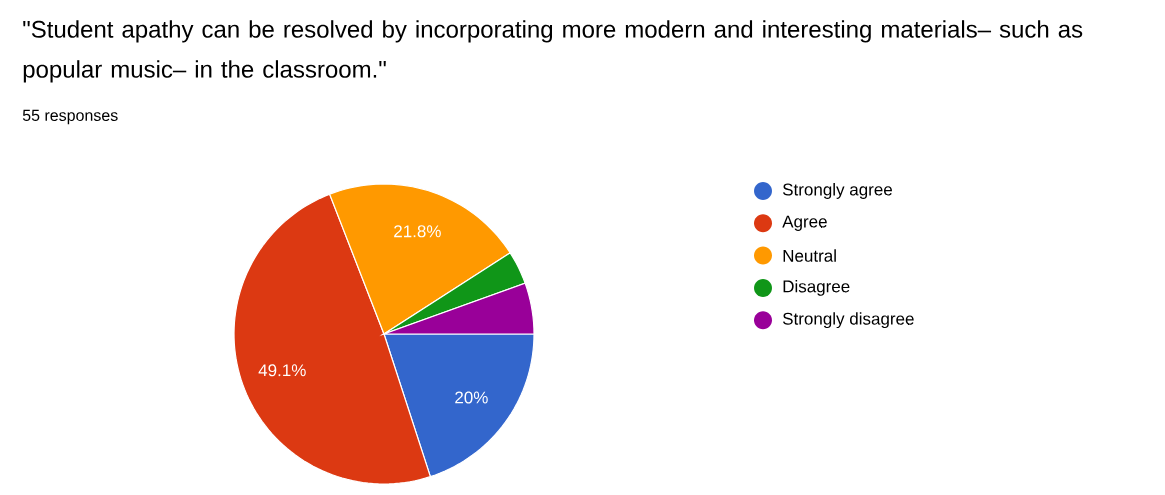 The width and height of the screenshot is (1165, 495). What do you see at coordinates (837, 191) in the screenshot?
I see `legend-label: Strongly agree` at bounding box center [837, 191].